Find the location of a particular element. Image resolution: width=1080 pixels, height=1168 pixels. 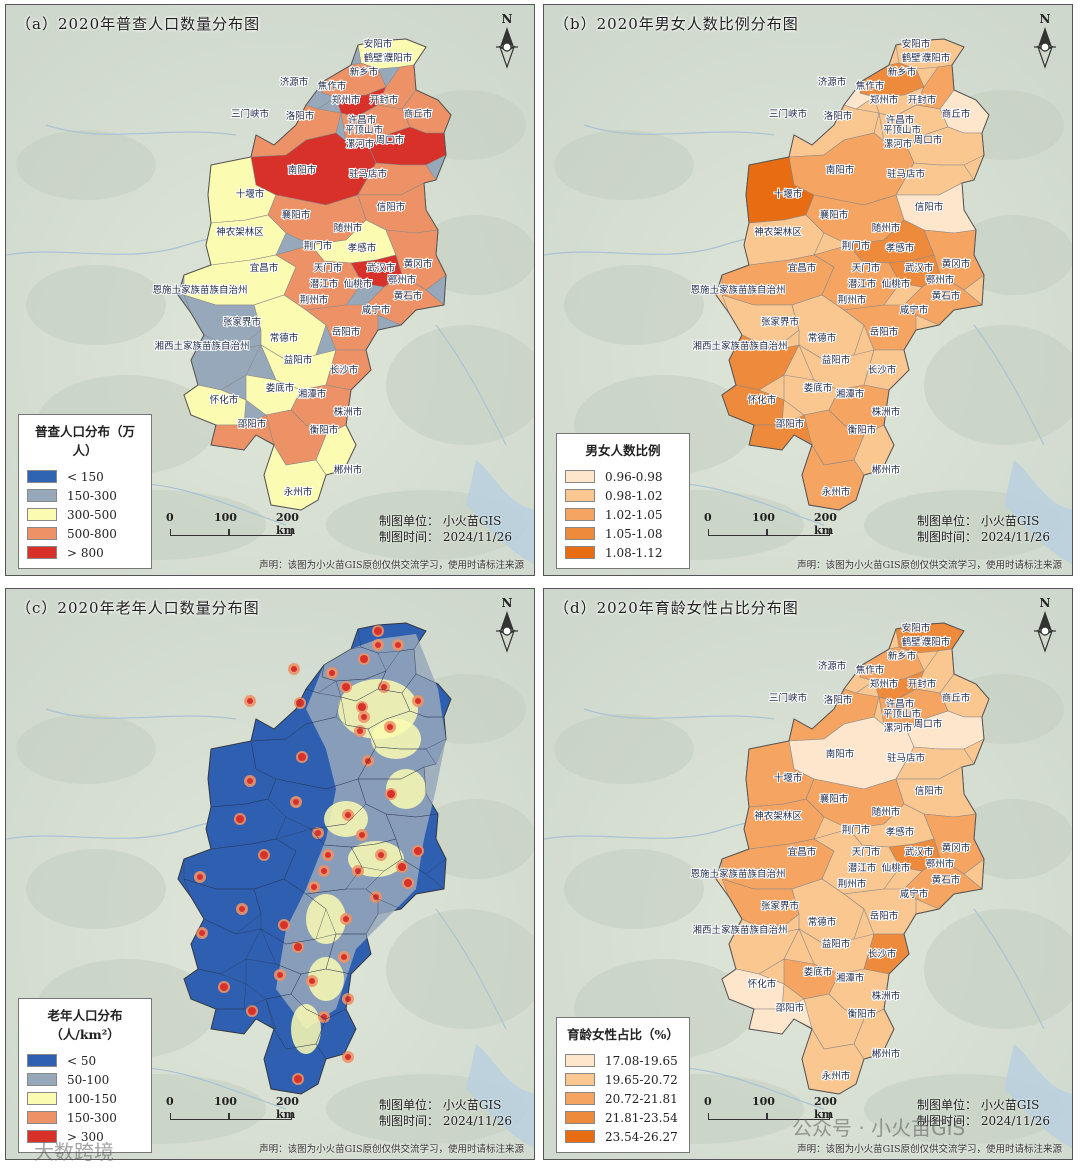

city-label: 黄石市 is located at coordinates (946, 296).